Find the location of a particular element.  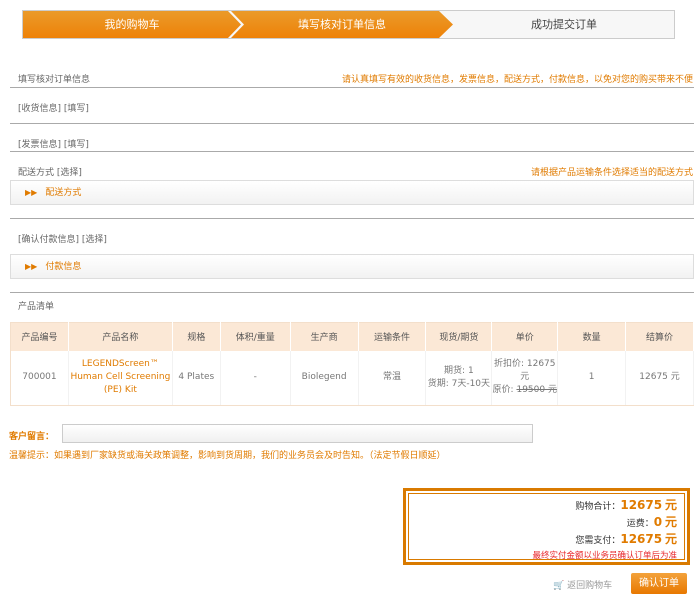

invoice-fill-link: [填写] is located at coordinates (76, 145).